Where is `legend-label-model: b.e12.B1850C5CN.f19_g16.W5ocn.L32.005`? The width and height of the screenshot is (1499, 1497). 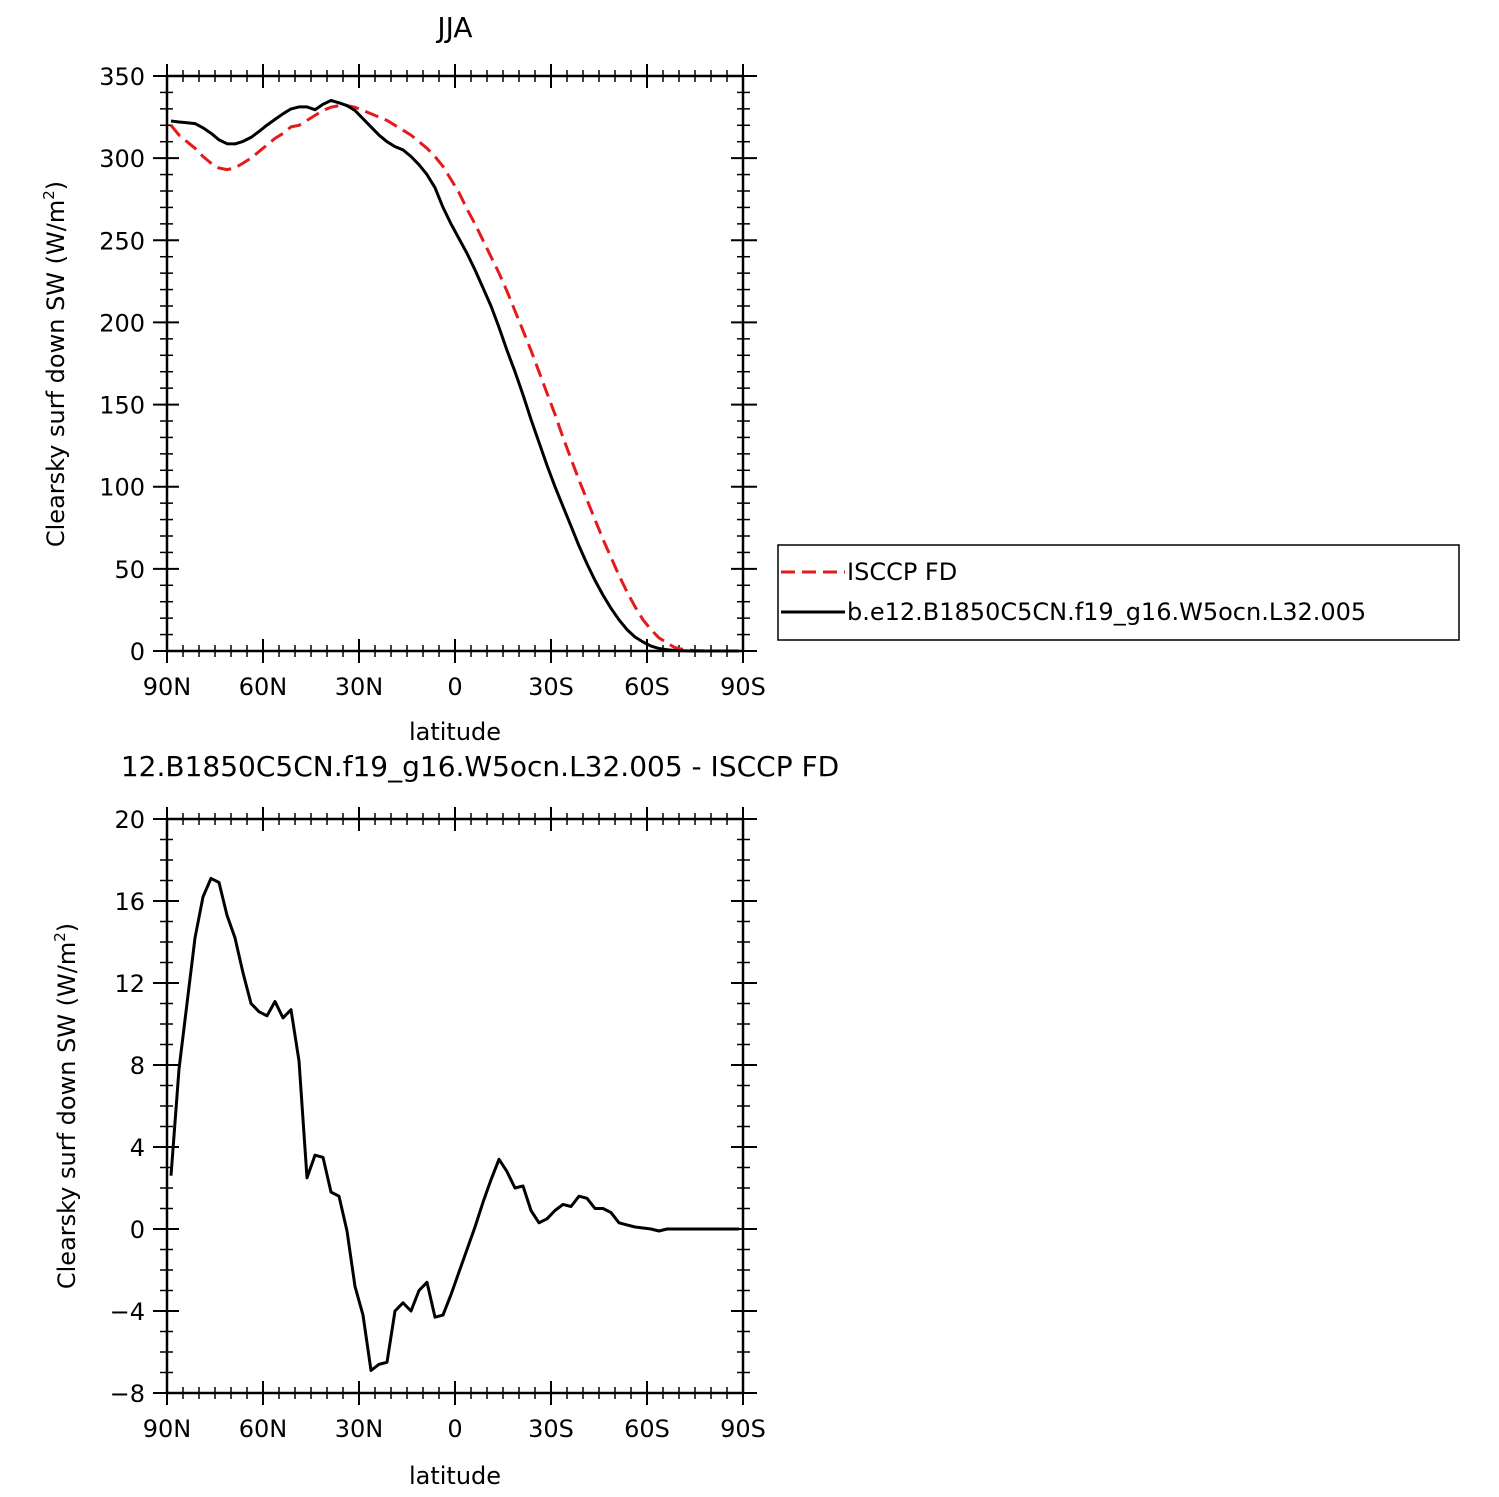
legend-label-model: b.e12.B1850C5CN.f19_g16.W5ocn.L32.005 is located at coordinates (1106, 612).